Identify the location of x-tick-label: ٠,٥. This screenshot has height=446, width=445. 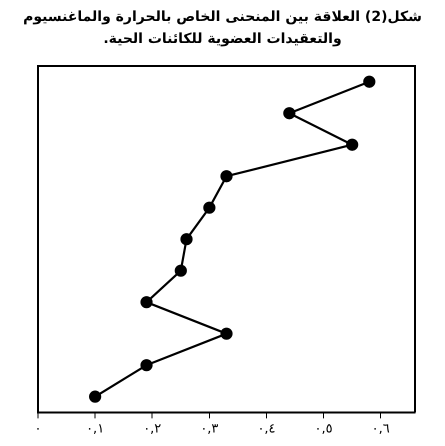
(323, 429).